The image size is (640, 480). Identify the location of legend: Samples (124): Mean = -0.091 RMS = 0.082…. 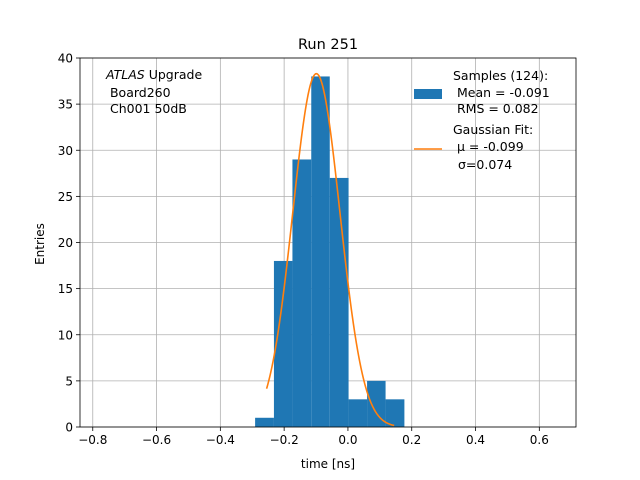
(482, 120).